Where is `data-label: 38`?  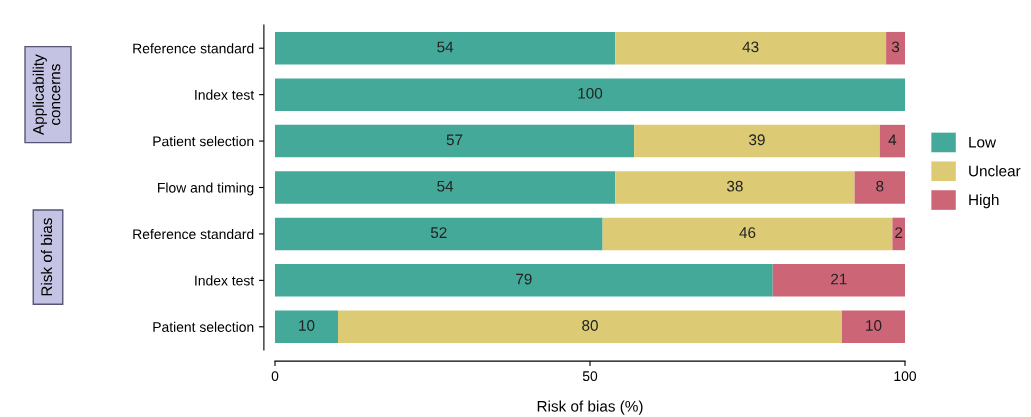 data-label: 38 is located at coordinates (734, 186).